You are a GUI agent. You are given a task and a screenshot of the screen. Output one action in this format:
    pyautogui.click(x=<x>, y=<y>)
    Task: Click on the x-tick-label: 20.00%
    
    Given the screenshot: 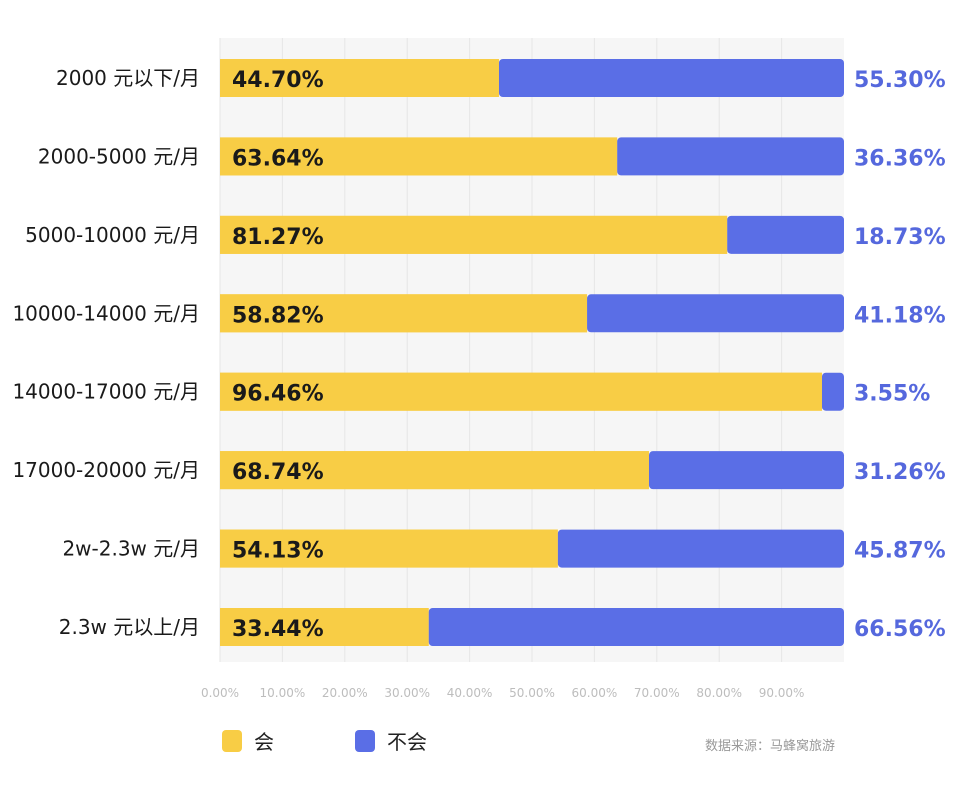 What is the action you would take?
    pyautogui.click(x=345, y=693)
    